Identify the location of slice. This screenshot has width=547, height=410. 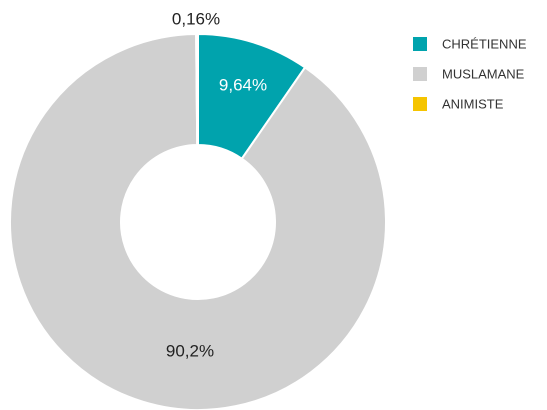
(197, 89).